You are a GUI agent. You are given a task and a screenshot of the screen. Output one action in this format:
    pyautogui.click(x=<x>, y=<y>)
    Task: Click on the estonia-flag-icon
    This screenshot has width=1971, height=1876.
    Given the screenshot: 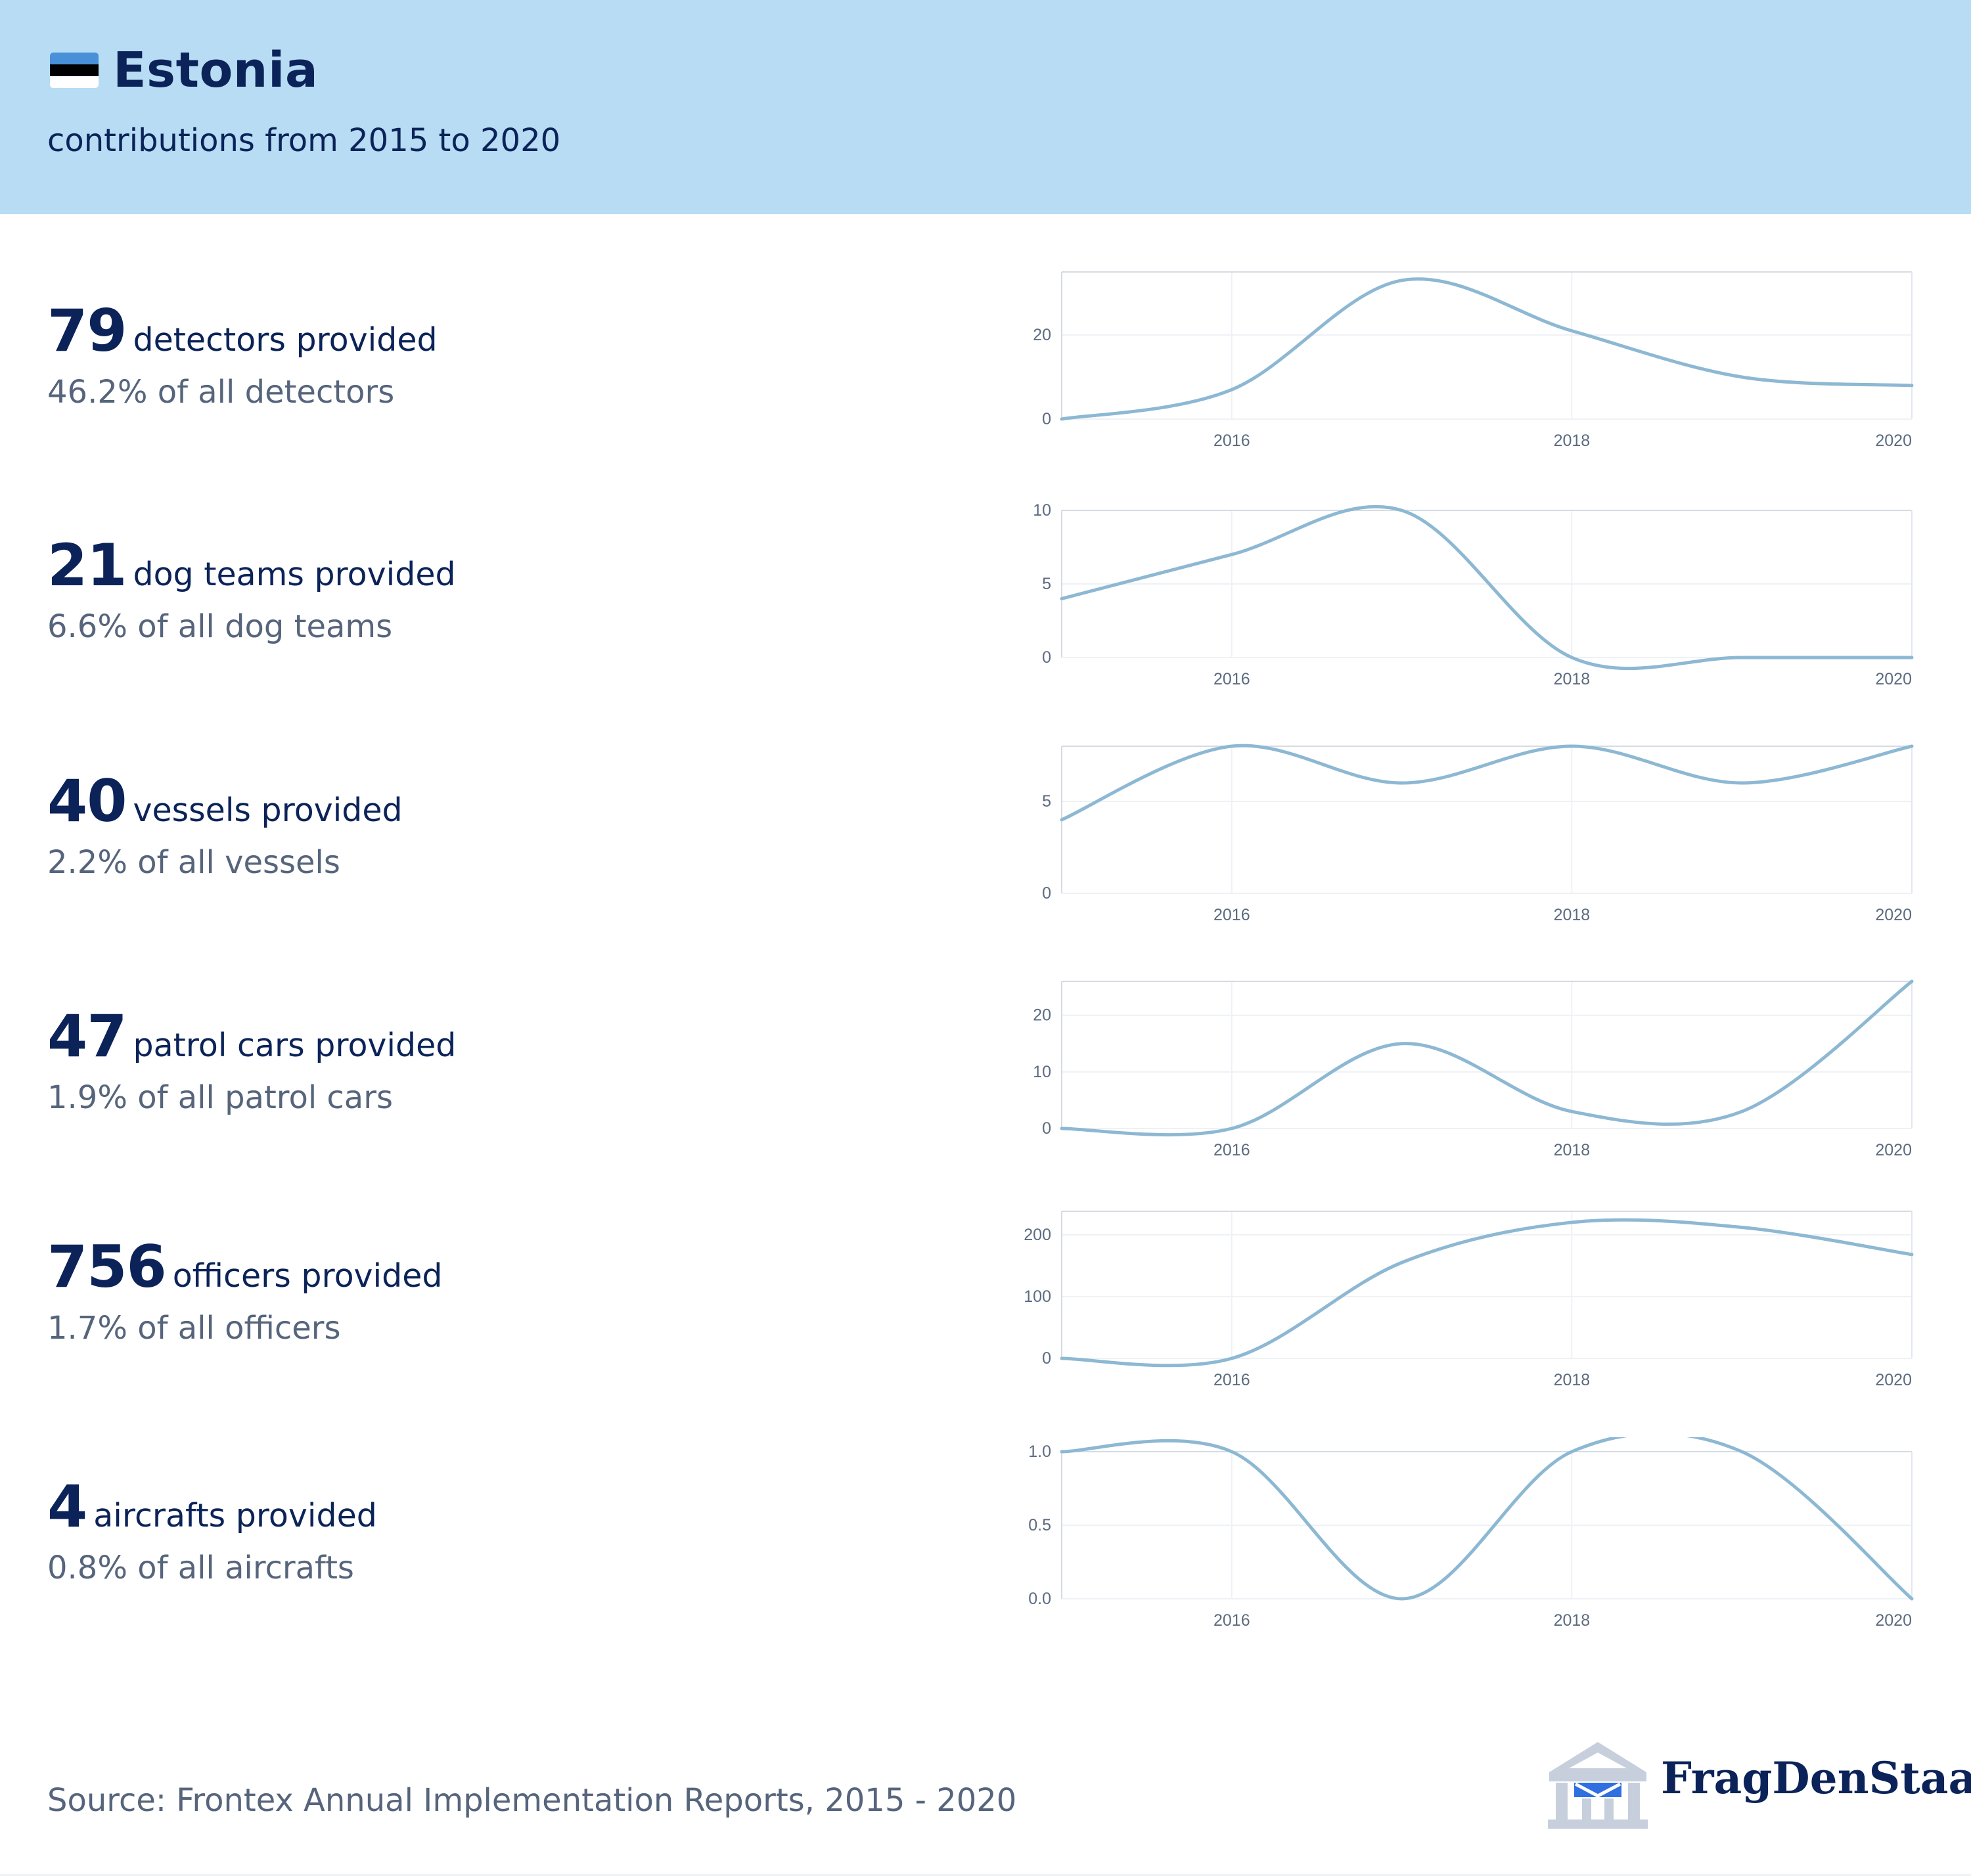 What is the action you would take?
    pyautogui.click(x=74, y=70)
    